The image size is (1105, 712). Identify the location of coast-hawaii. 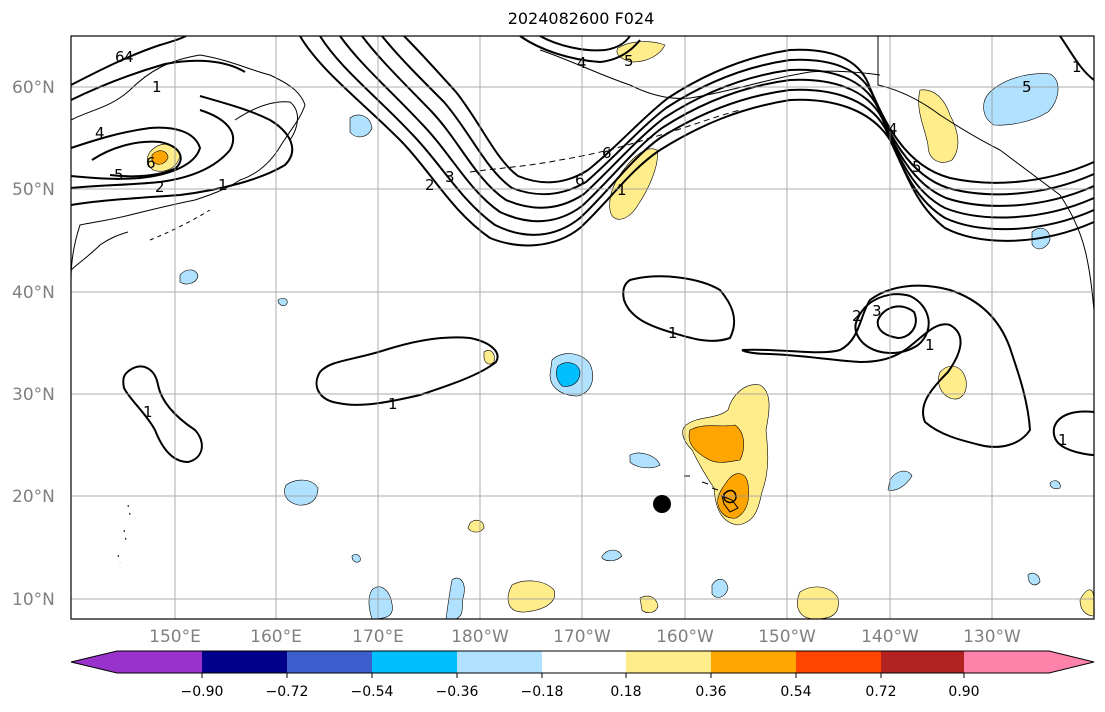
(711, 494).